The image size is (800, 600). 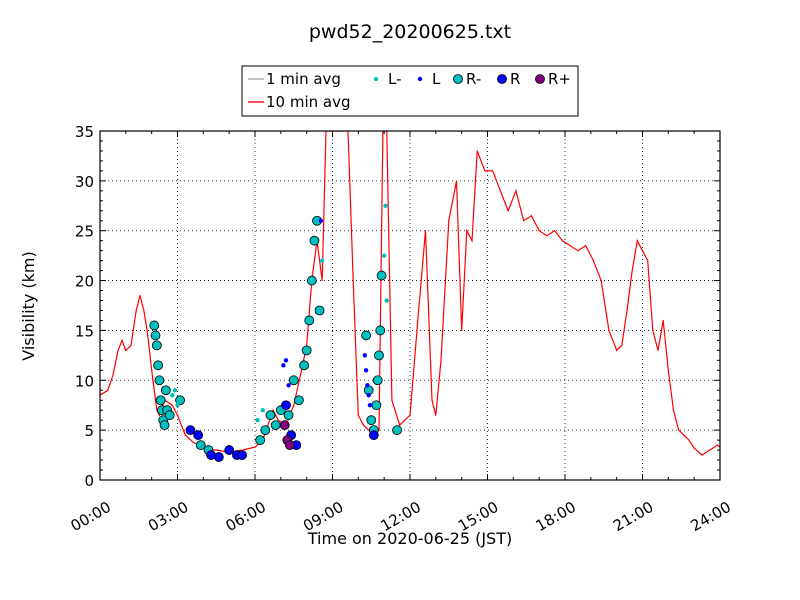 I want to click on x-tick-label: 21:00, so click(x=633, y=516).